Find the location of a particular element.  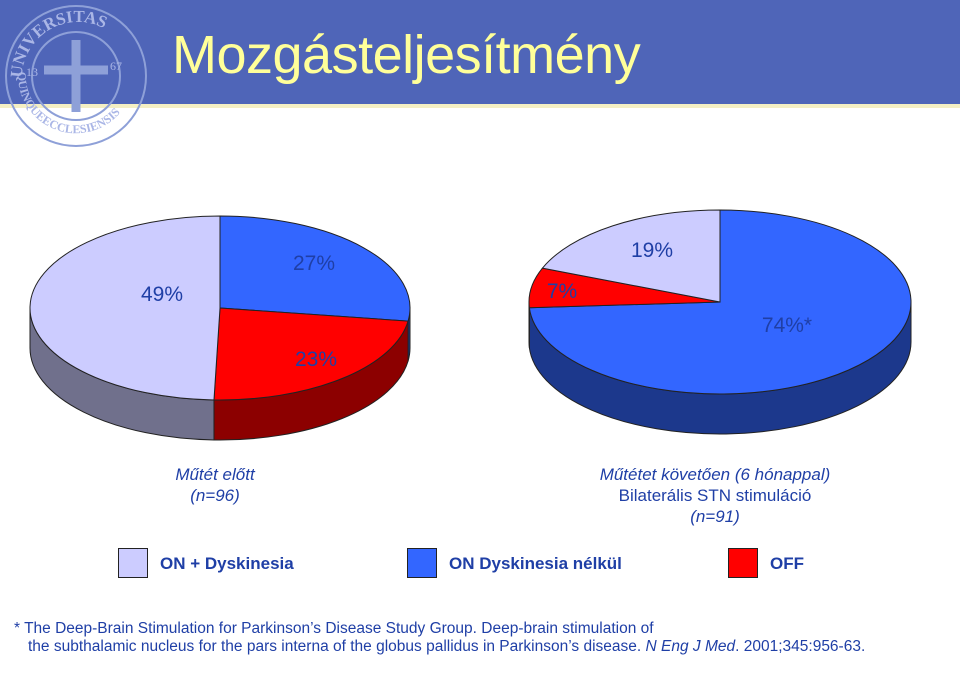

university-seal-logo: UNIVERSITAS QUINQUEECCLESIENSIS 13 67 is located at coordinates (76, 76).